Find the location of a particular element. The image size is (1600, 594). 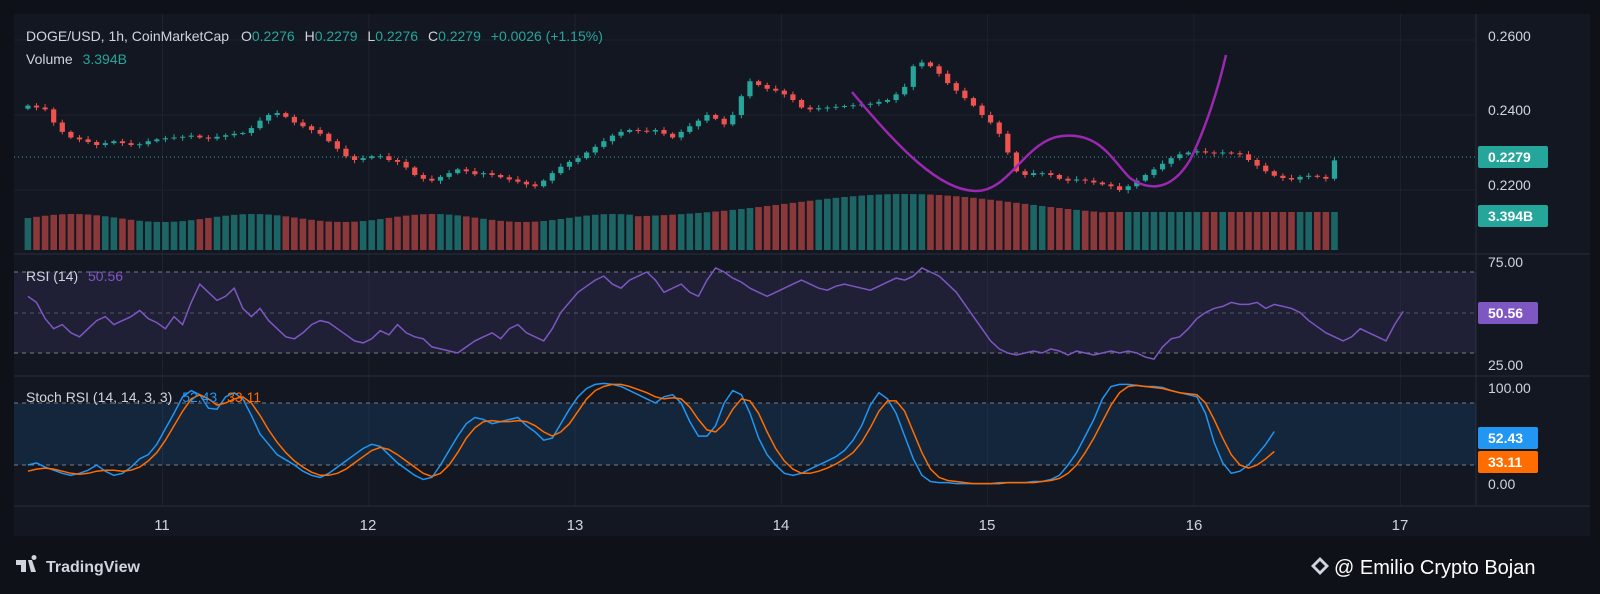

volume-bars is located at coordinates (681, 222).